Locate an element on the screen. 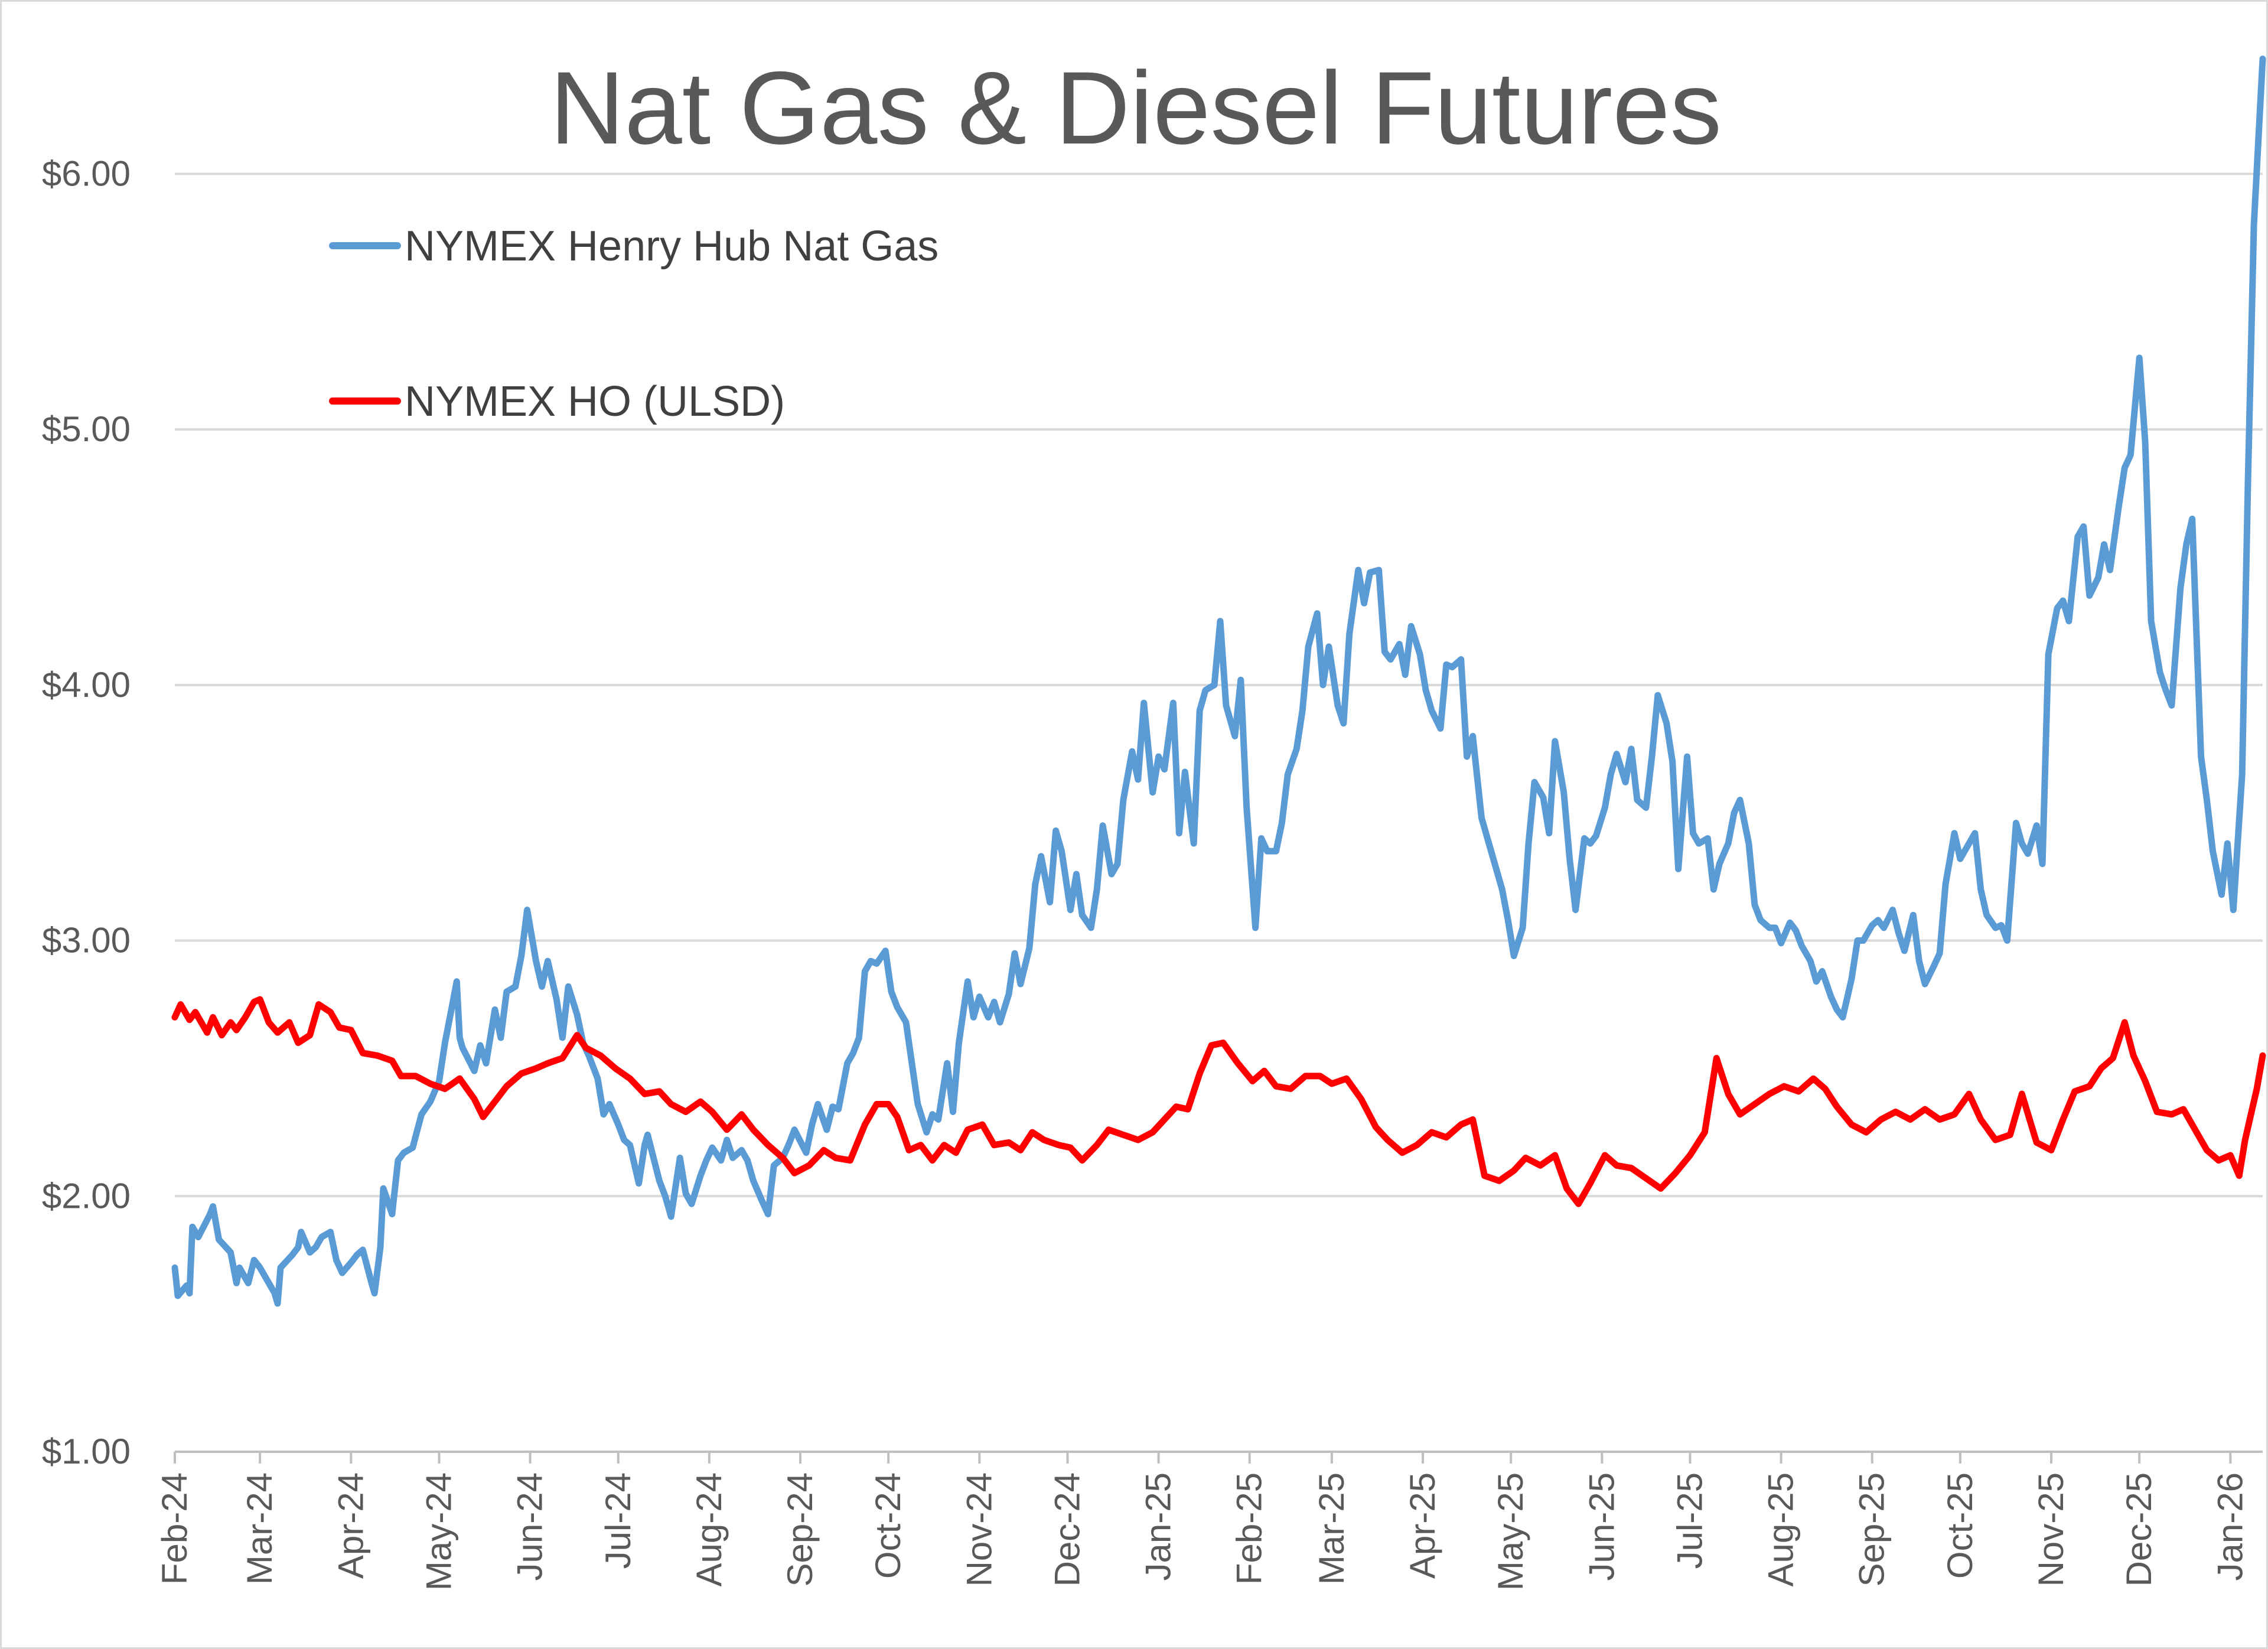 This screenshot has width=2268, height=1649. x-tick-label: Jul-25 is located at coordinates (1689, 1520).